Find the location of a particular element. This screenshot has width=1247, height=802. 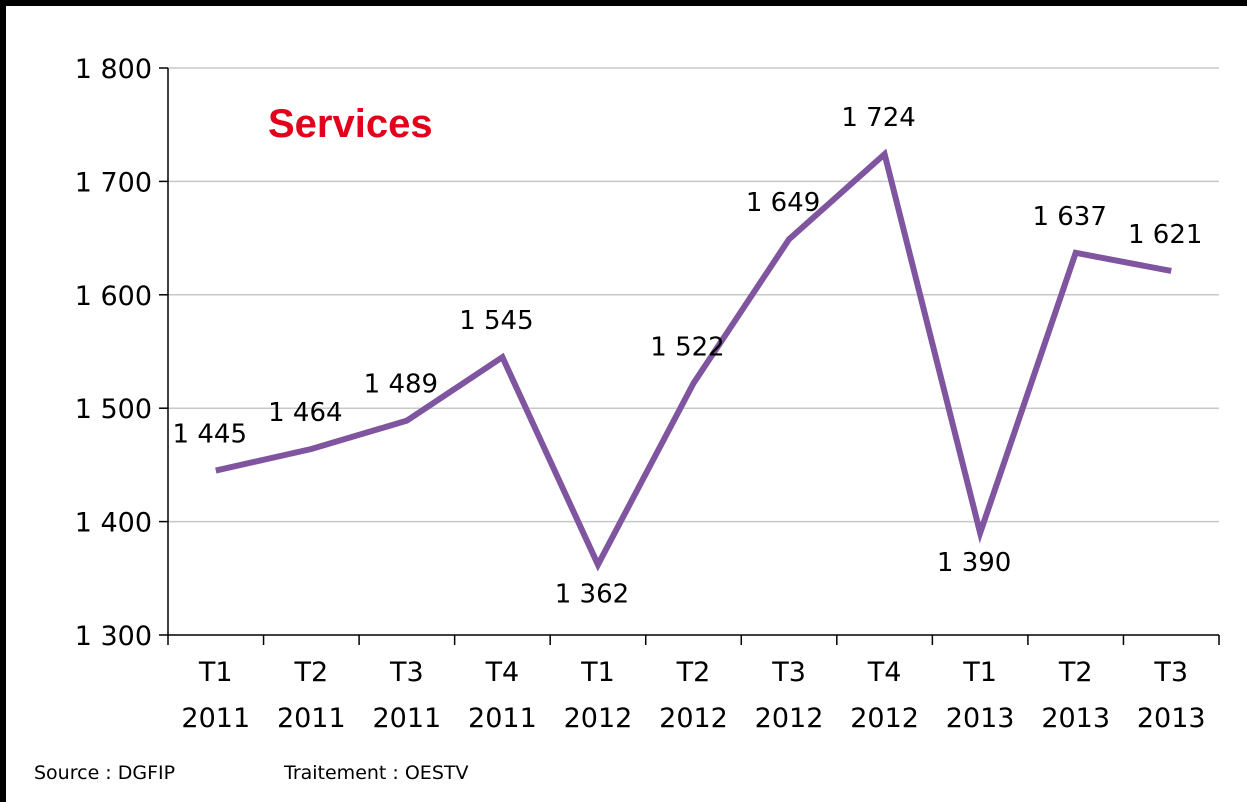

data-label: 1 649 is located at coordinates (783, 203).